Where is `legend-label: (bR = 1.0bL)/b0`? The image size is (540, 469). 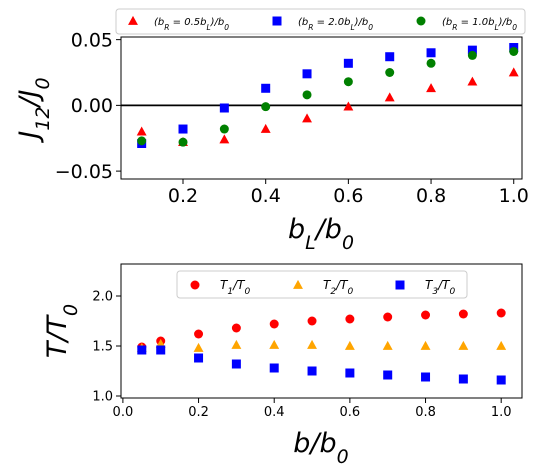
legend-label: (bR = 1.0bL)/b0 is located at coordinates (479, 24).